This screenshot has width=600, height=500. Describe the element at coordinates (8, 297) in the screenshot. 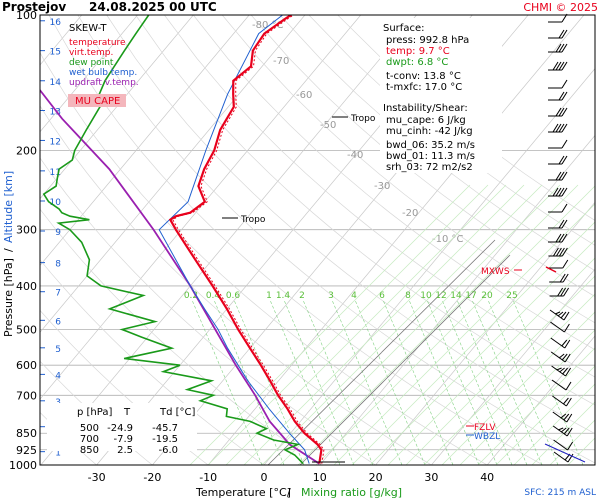

I see `y-axis-label: Pressure [hPa]` at that location.